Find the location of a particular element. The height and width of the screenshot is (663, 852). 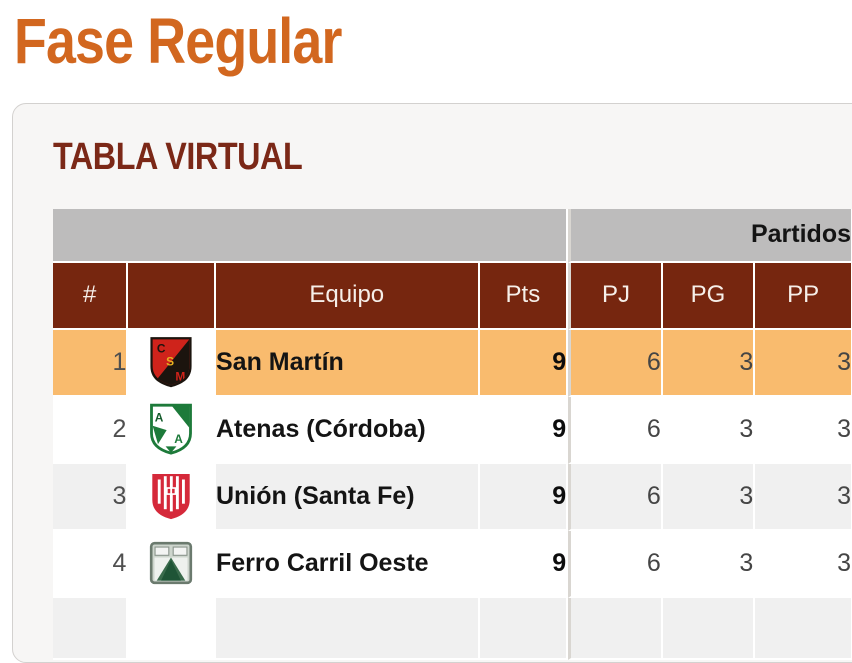

team-logo-cell: C S M is located at coordinates (172, 363).